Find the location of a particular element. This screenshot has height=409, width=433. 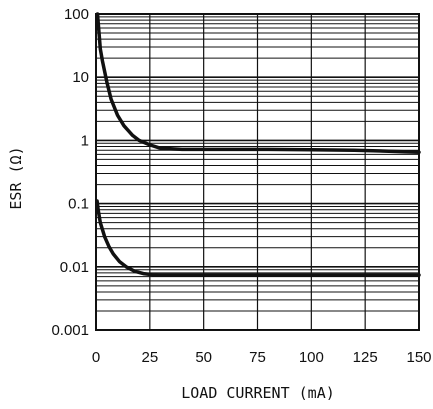

x-tick-label: 150 is located at coordinates (418, 357).